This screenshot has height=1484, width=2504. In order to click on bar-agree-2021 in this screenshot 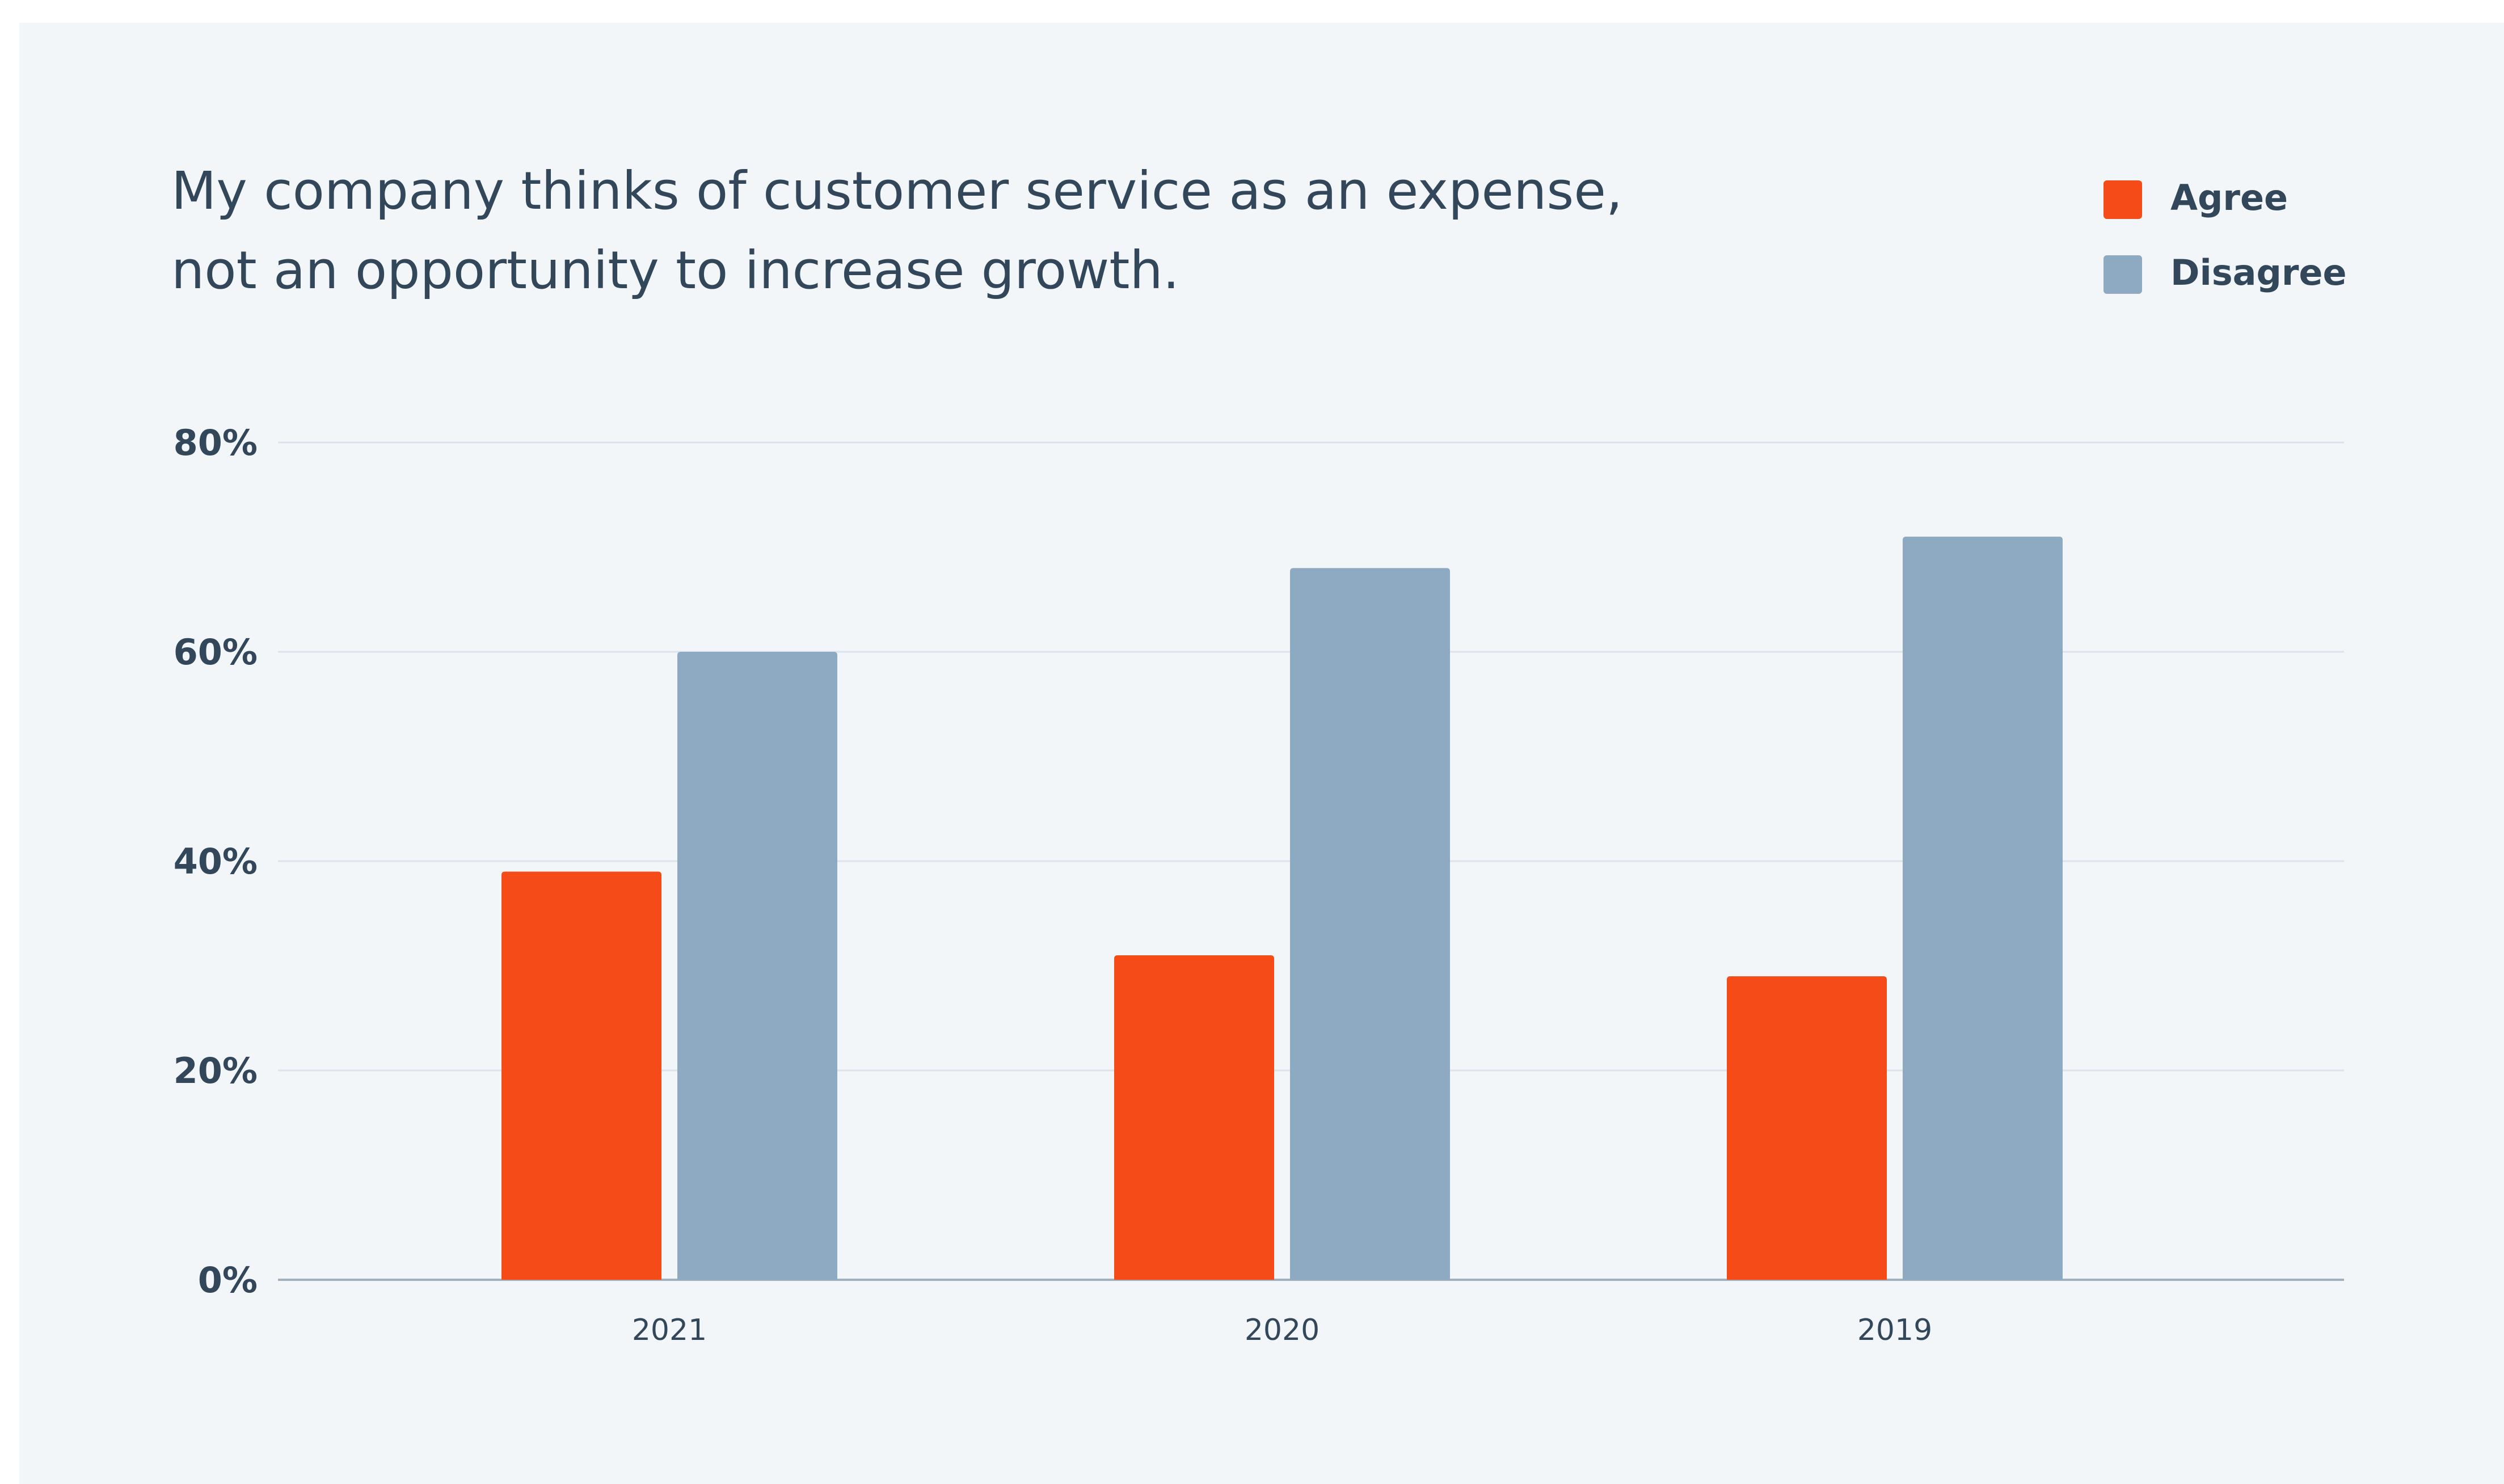, I will do `click(581, 1075)`.